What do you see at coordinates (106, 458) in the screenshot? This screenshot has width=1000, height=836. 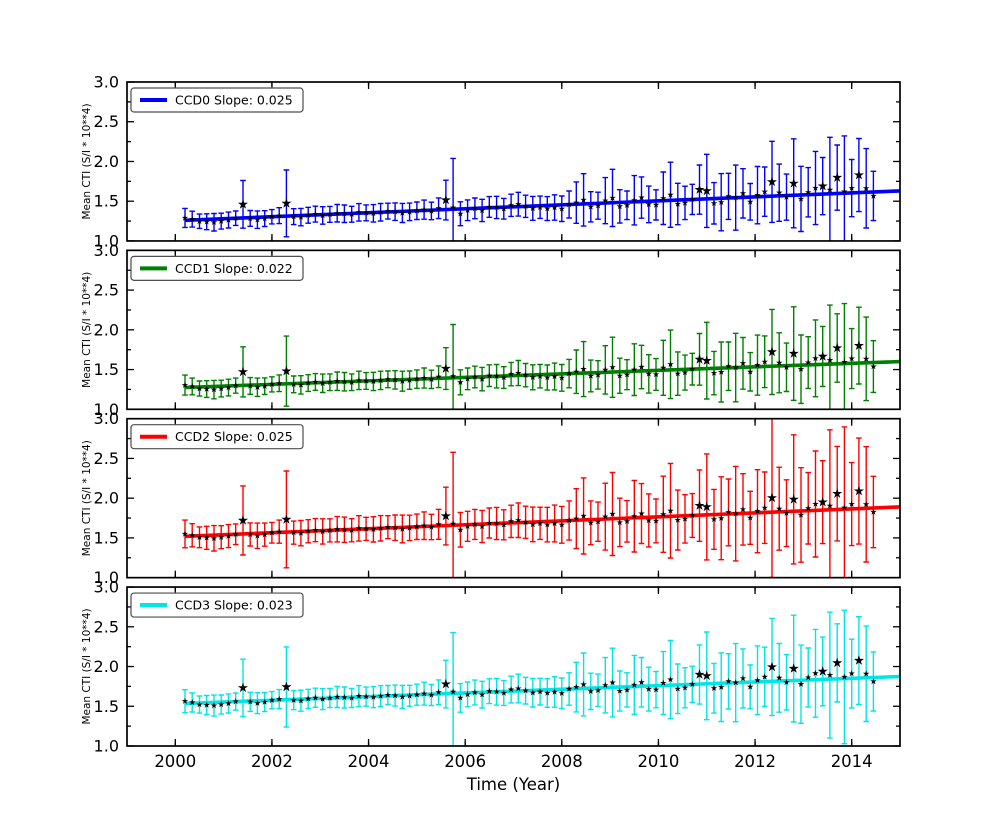 I see `y-tick-label: 2.5` at bounding box center [106, 458].